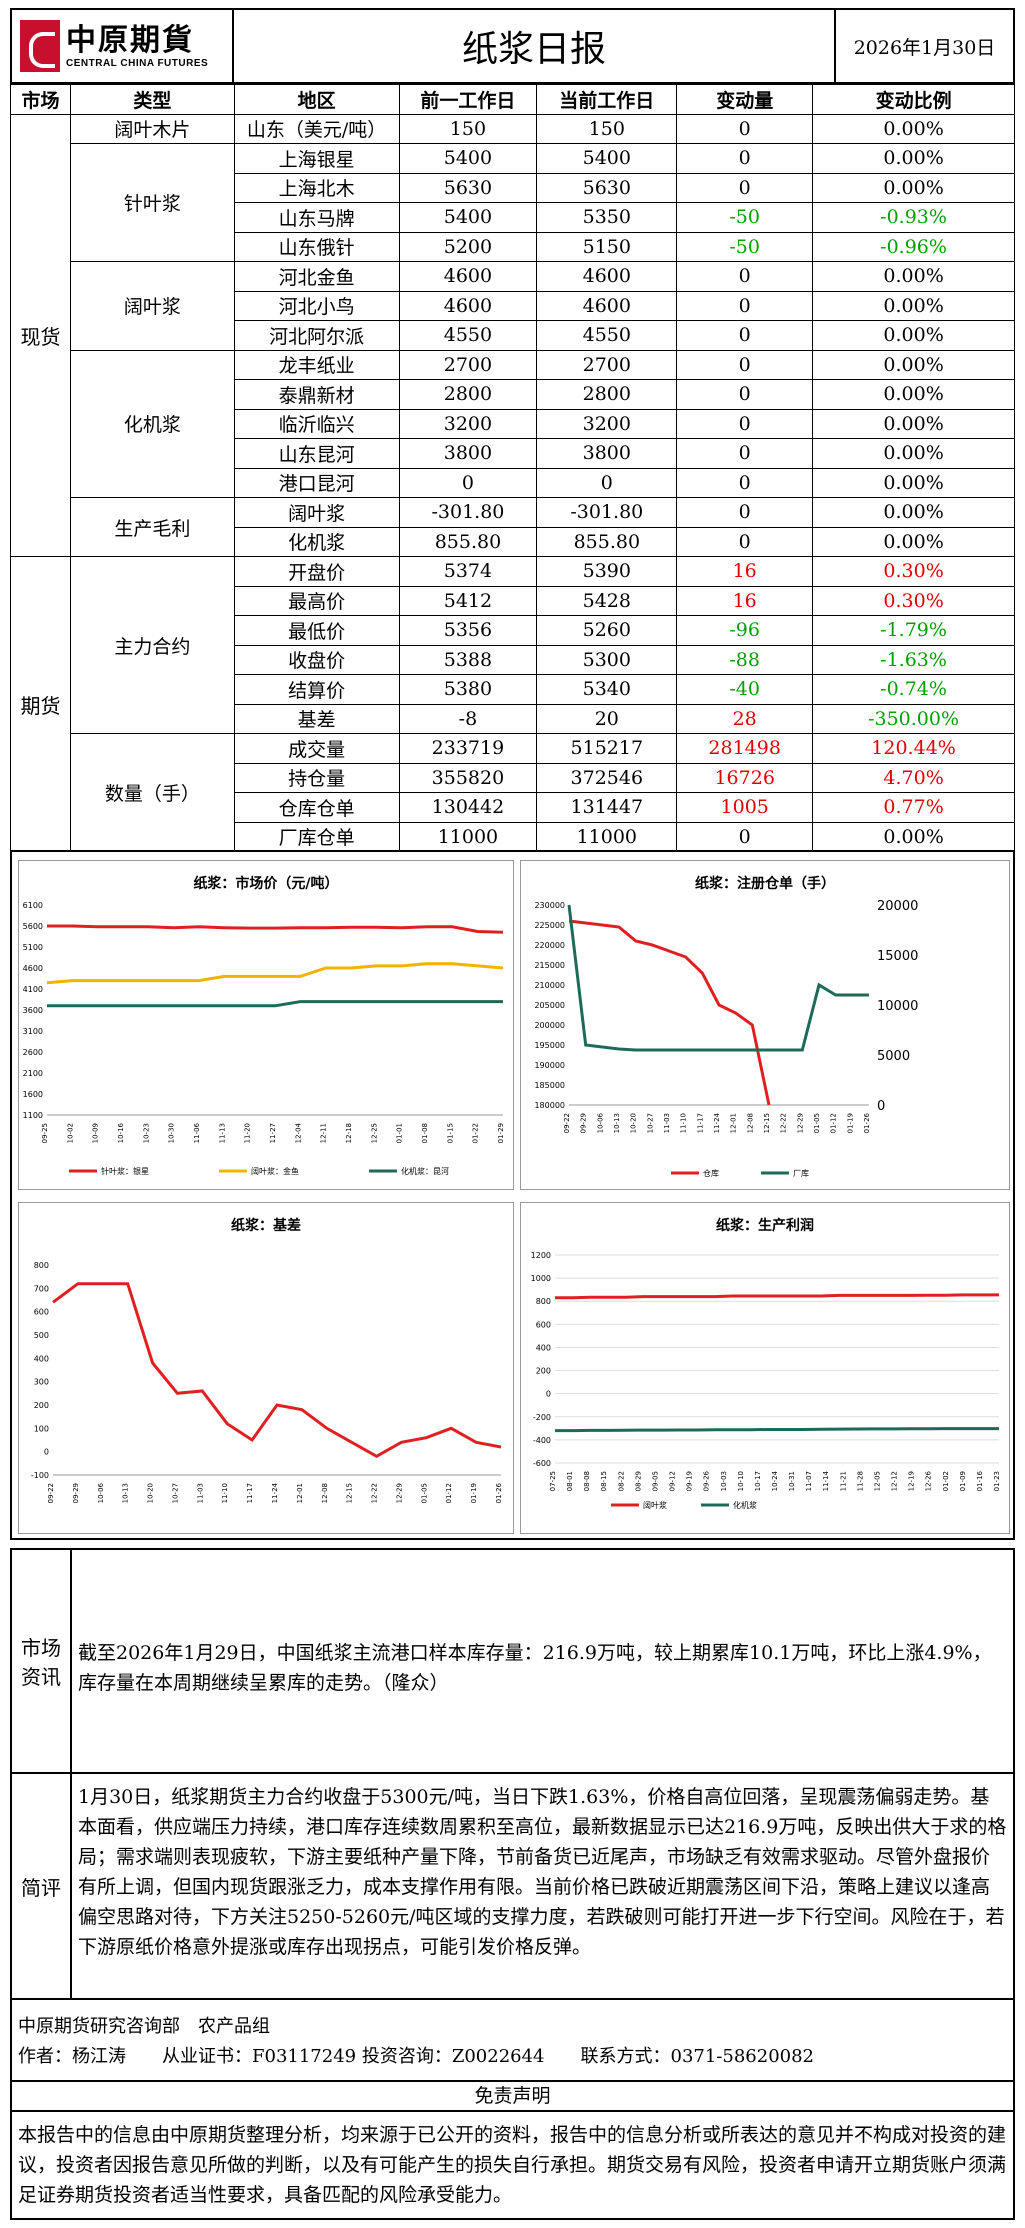  I want to click on chg-cell: -40, so click(745, 689).